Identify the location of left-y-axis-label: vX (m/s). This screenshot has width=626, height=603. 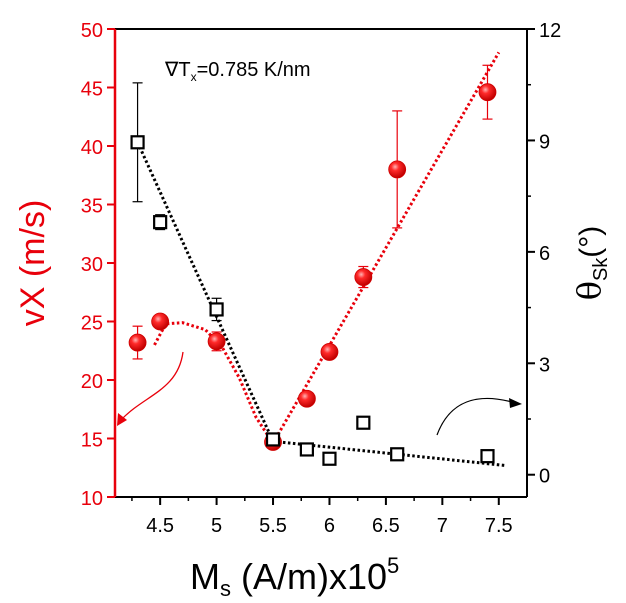
(33, 263).